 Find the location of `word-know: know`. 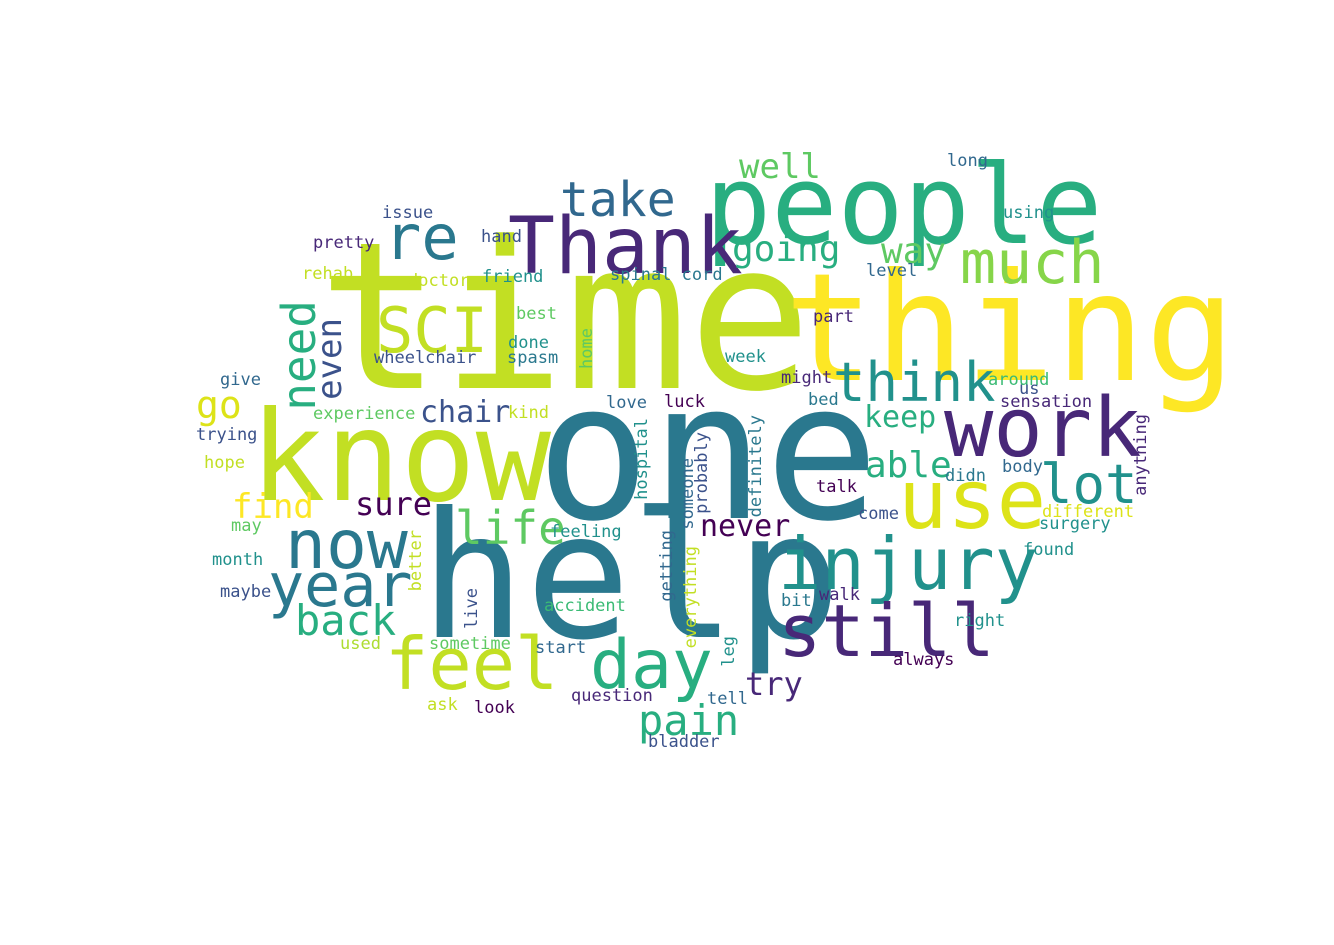

word-know: know is located at coordinates (401, 457).